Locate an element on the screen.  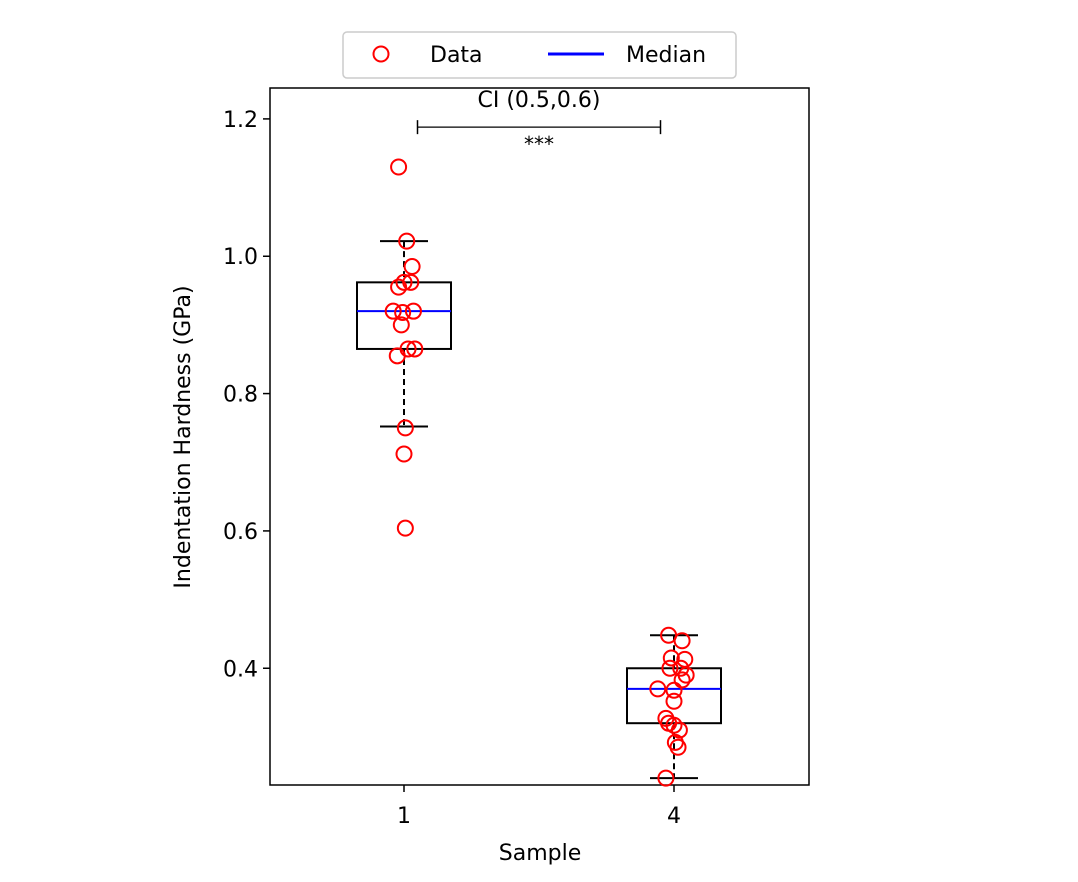
legend: Data Median is located at coordinates (539, 55).